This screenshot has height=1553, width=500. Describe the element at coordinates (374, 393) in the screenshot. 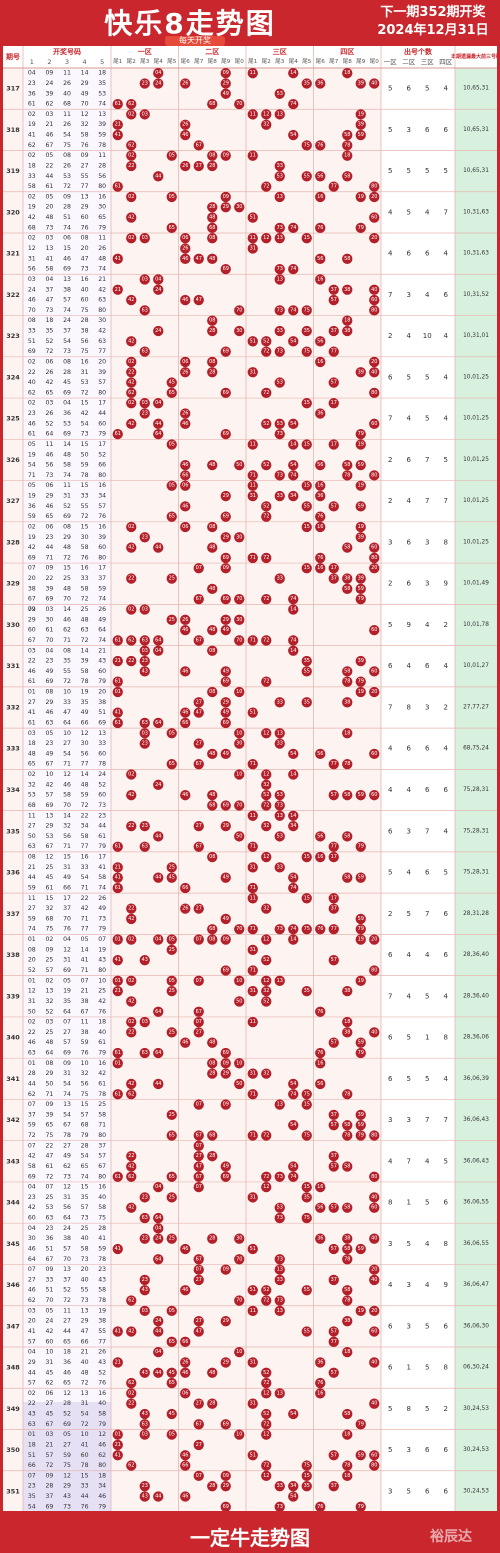

I see `svg-text: 80` at that location.